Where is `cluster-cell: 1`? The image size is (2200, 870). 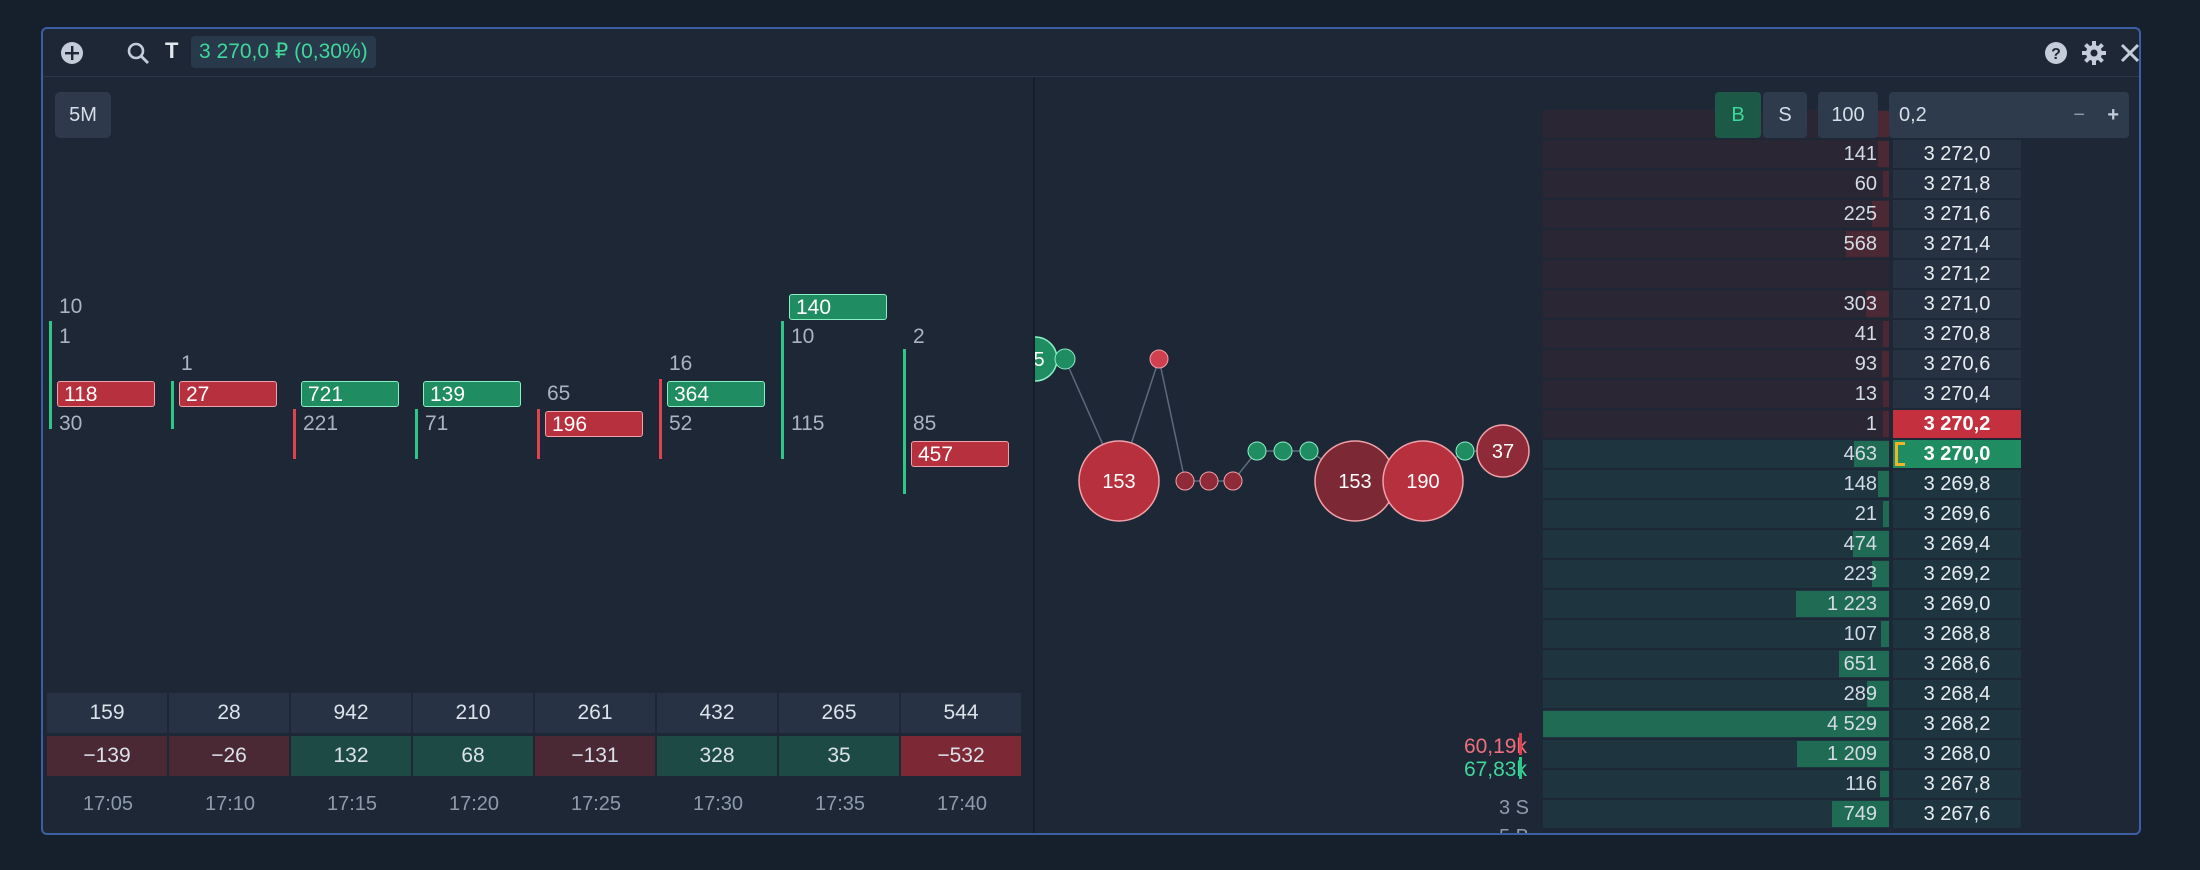 cluster-cell: 1 is located at coordinates (187, 363).